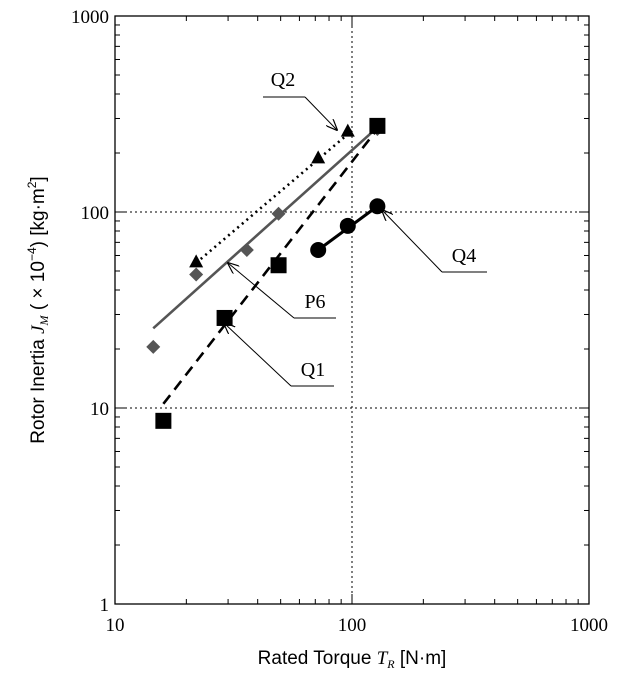 This screenshot has width=621, height=676. Describe the element at coordinates (390, 664) in the screenshot. I see `x-axis-subscript: R` at that location.